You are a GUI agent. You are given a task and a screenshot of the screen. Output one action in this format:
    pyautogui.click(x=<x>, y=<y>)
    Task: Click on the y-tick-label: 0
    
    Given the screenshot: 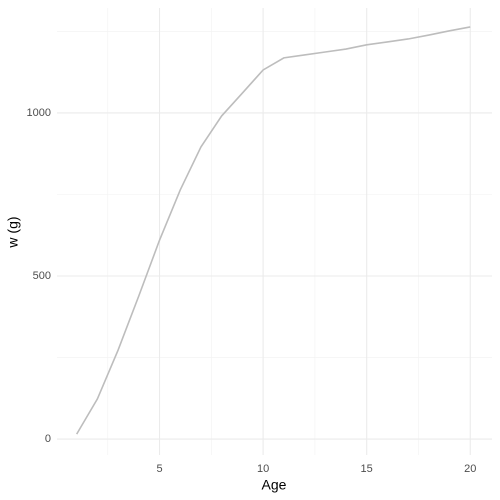 What is the action you would take?
    pyautogui.click(x=48, y=439)
    